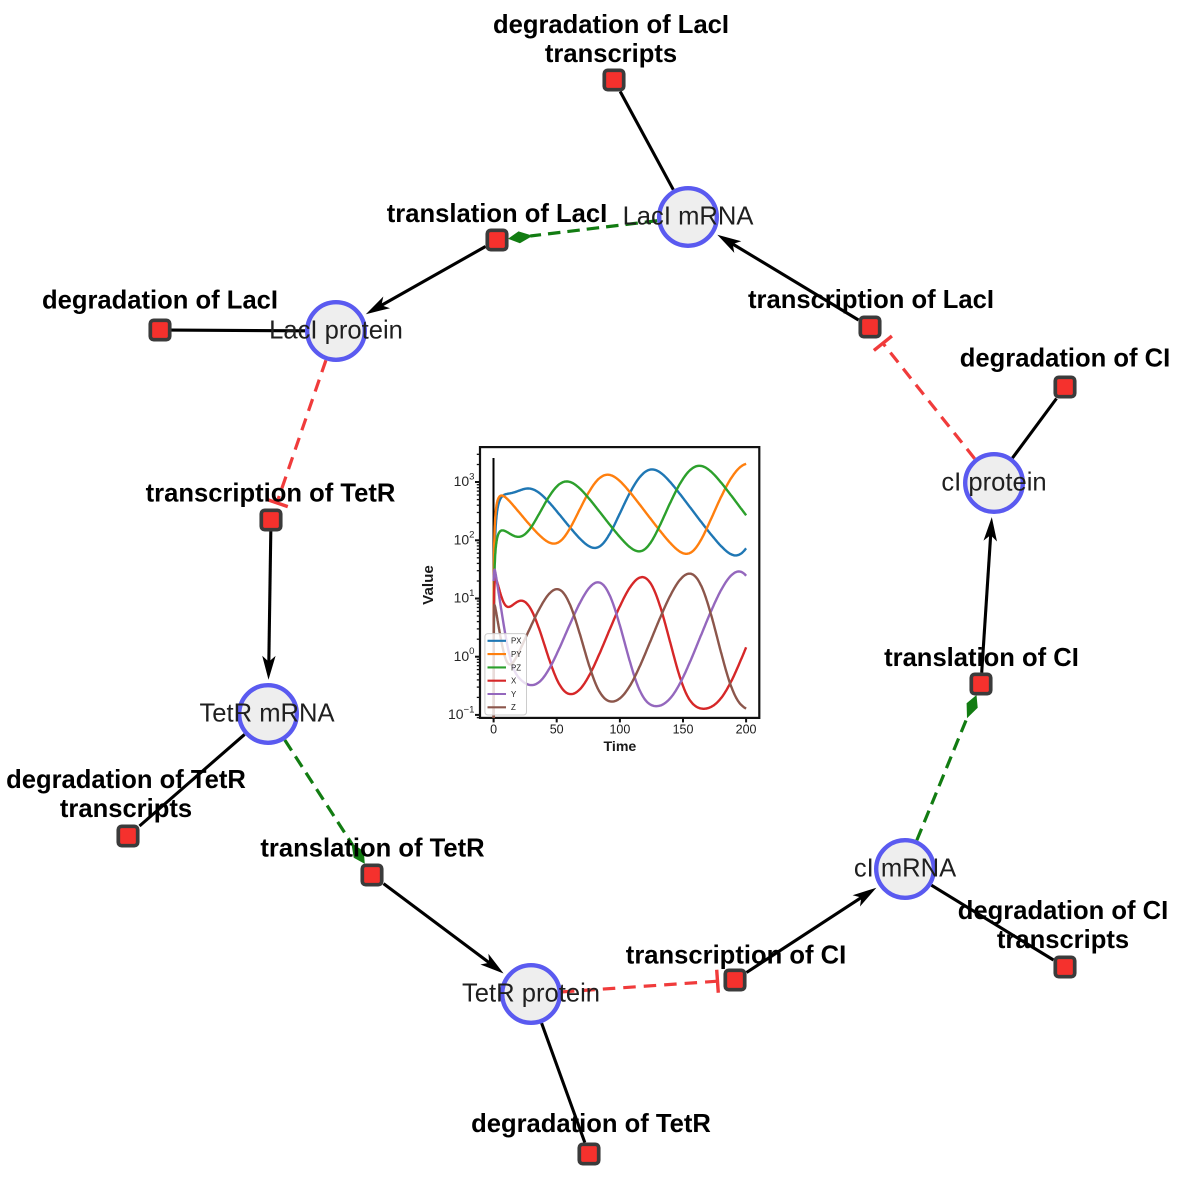 This screenshot has height=1200, width=1189. What do you see at coordinates (905, 869) in the screenshot?
I see `svg-text: cI mRNA` at bounding box center [905, 869].